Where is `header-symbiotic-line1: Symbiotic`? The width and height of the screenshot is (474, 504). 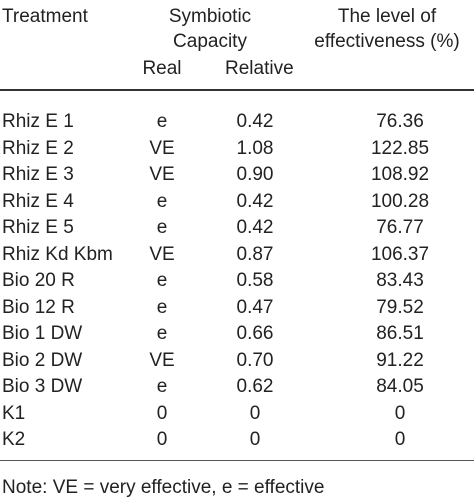
header-symbiotic-line1: Symbiotic is located at coordinates (210, 16).